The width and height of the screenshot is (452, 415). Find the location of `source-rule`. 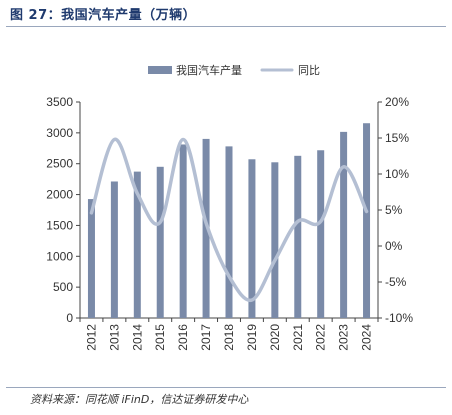

source-rule is located at coordinates (226, 387).